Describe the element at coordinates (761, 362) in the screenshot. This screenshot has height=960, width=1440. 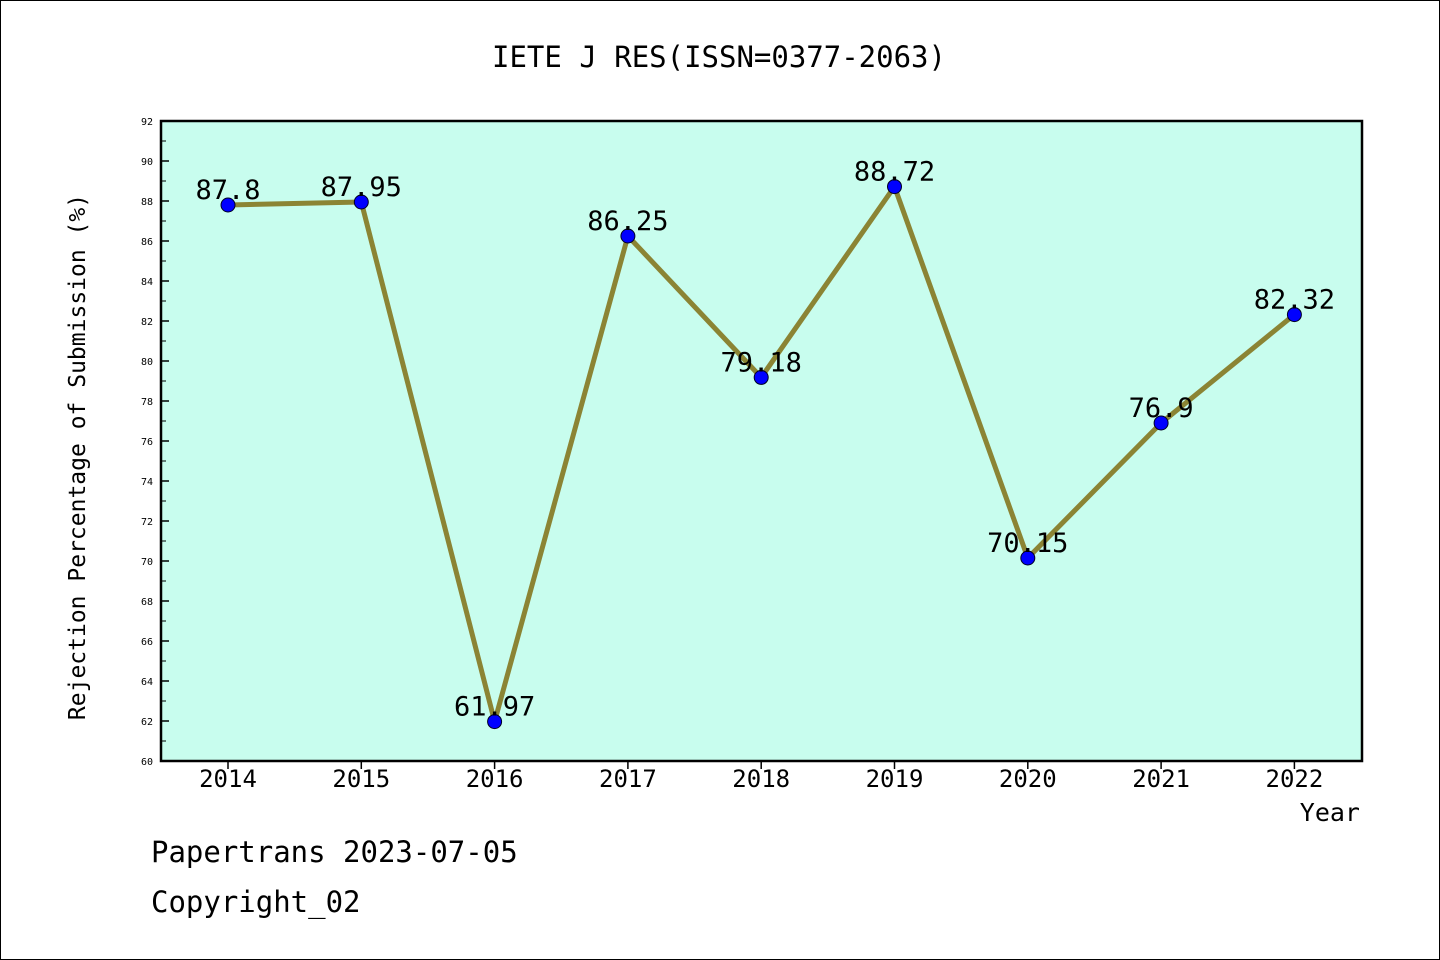
I see `data-label-2018: 79.18` at that location.